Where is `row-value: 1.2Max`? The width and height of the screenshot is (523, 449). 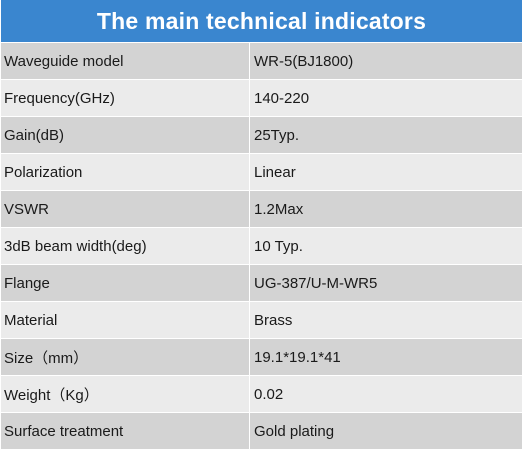 row-value: 1.2Max is located at coordinates (279, 209).